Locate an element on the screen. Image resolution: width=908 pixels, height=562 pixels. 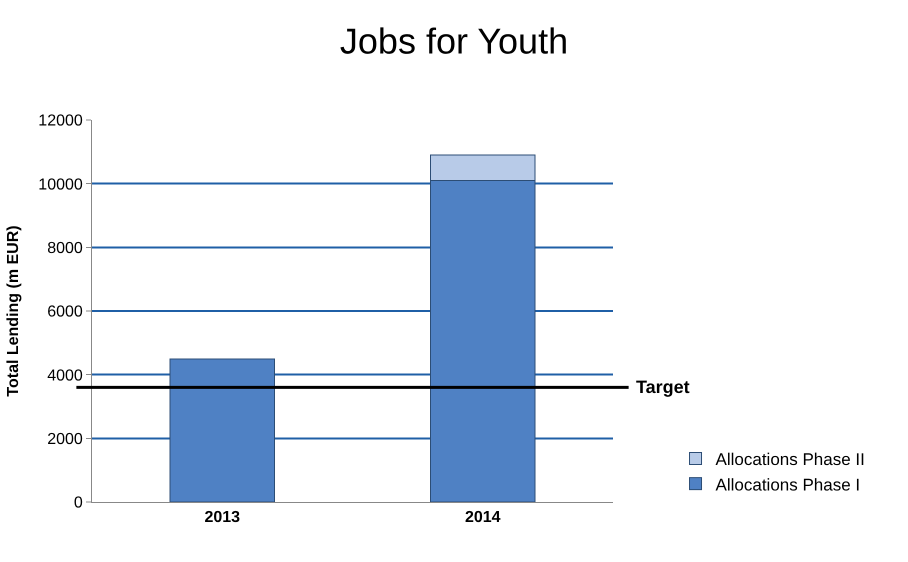
x-tick-label: 2013 is located at coordinates (222, 517).